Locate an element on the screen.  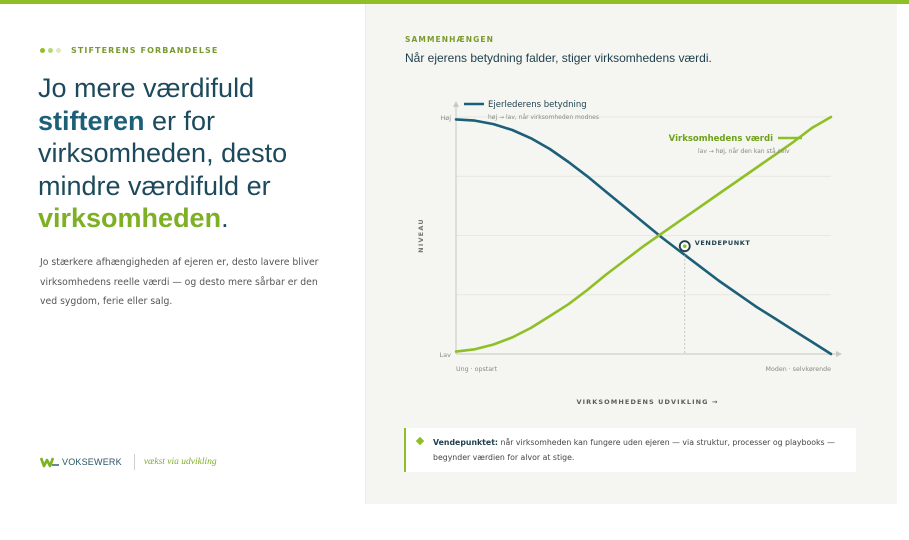
x-tick-label: Ung · opstart is located at coordinates (477, 369).